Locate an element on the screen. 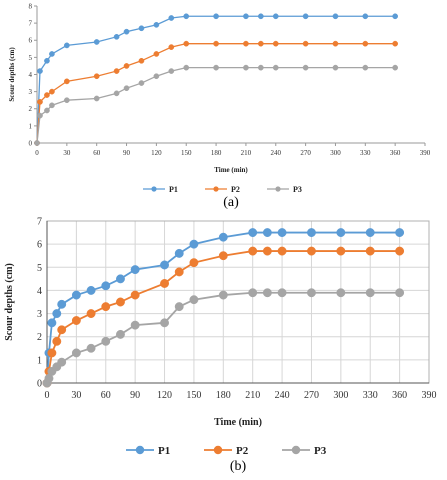 This screenshot has height=480, width=447. x-tick-label: 30 is located at coordinates (76, 395).